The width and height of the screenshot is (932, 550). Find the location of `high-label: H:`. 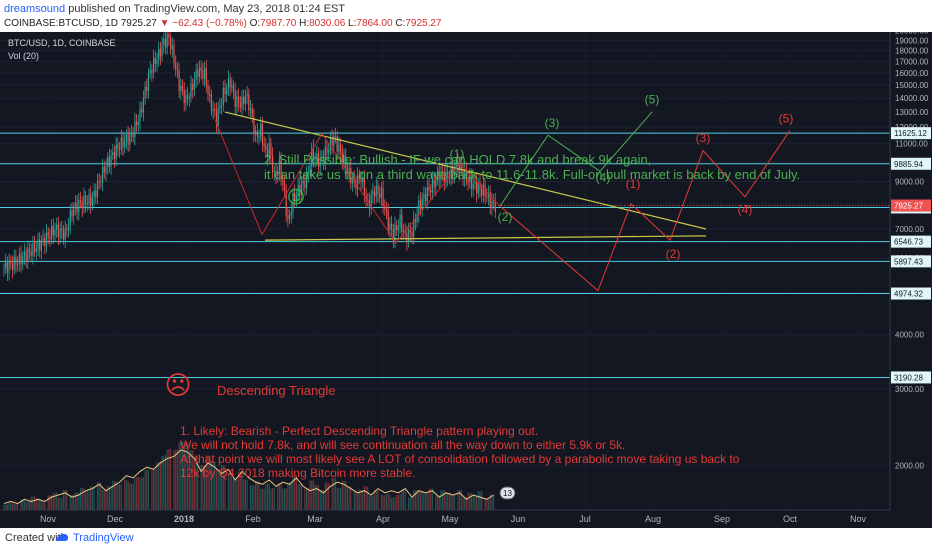

high-label: H: is located at coordinates (304, 23).